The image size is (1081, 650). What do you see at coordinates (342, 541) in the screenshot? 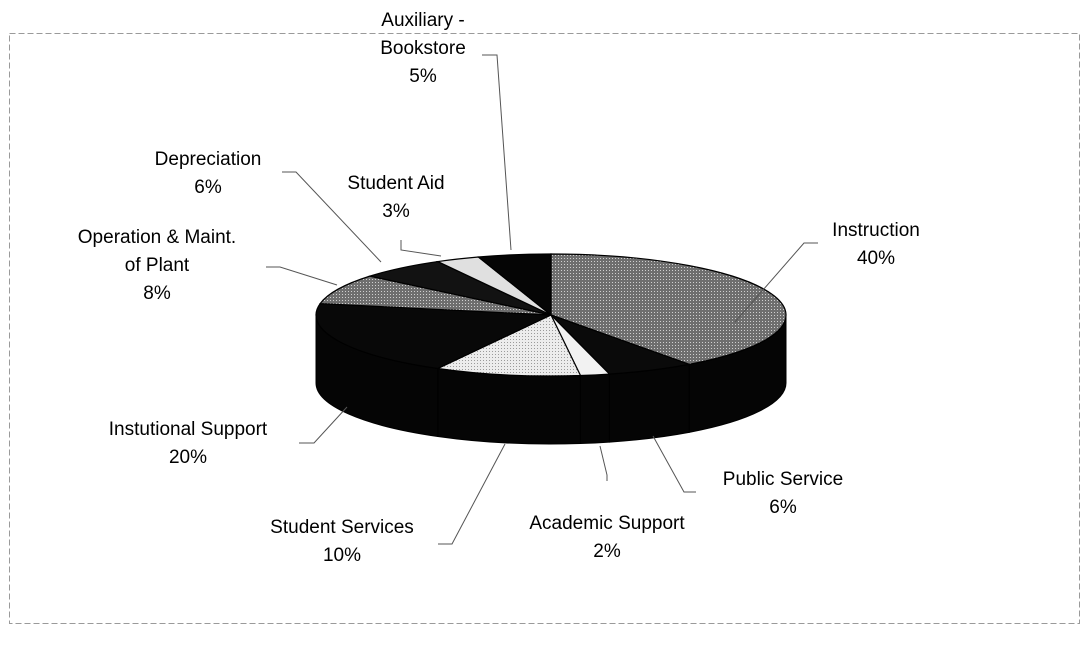
I see `label-student-services: Student Services 10%` at bounding box center [342, 541].